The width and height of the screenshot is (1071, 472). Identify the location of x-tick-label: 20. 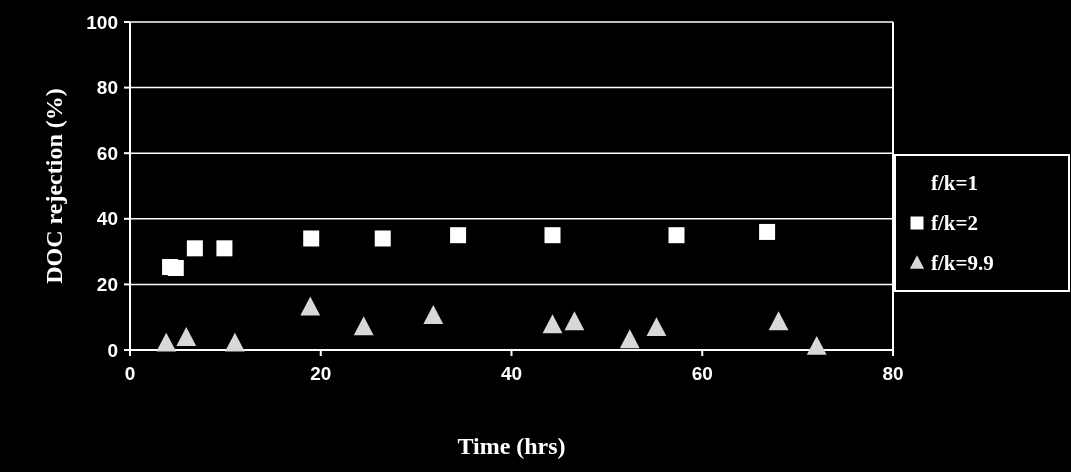
(321, 373).